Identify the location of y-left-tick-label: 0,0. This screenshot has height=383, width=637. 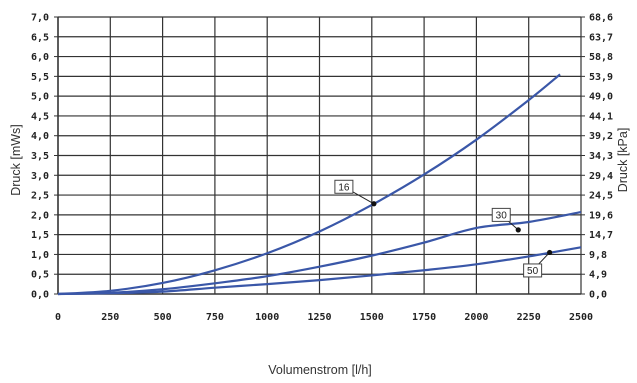
(40, 295).